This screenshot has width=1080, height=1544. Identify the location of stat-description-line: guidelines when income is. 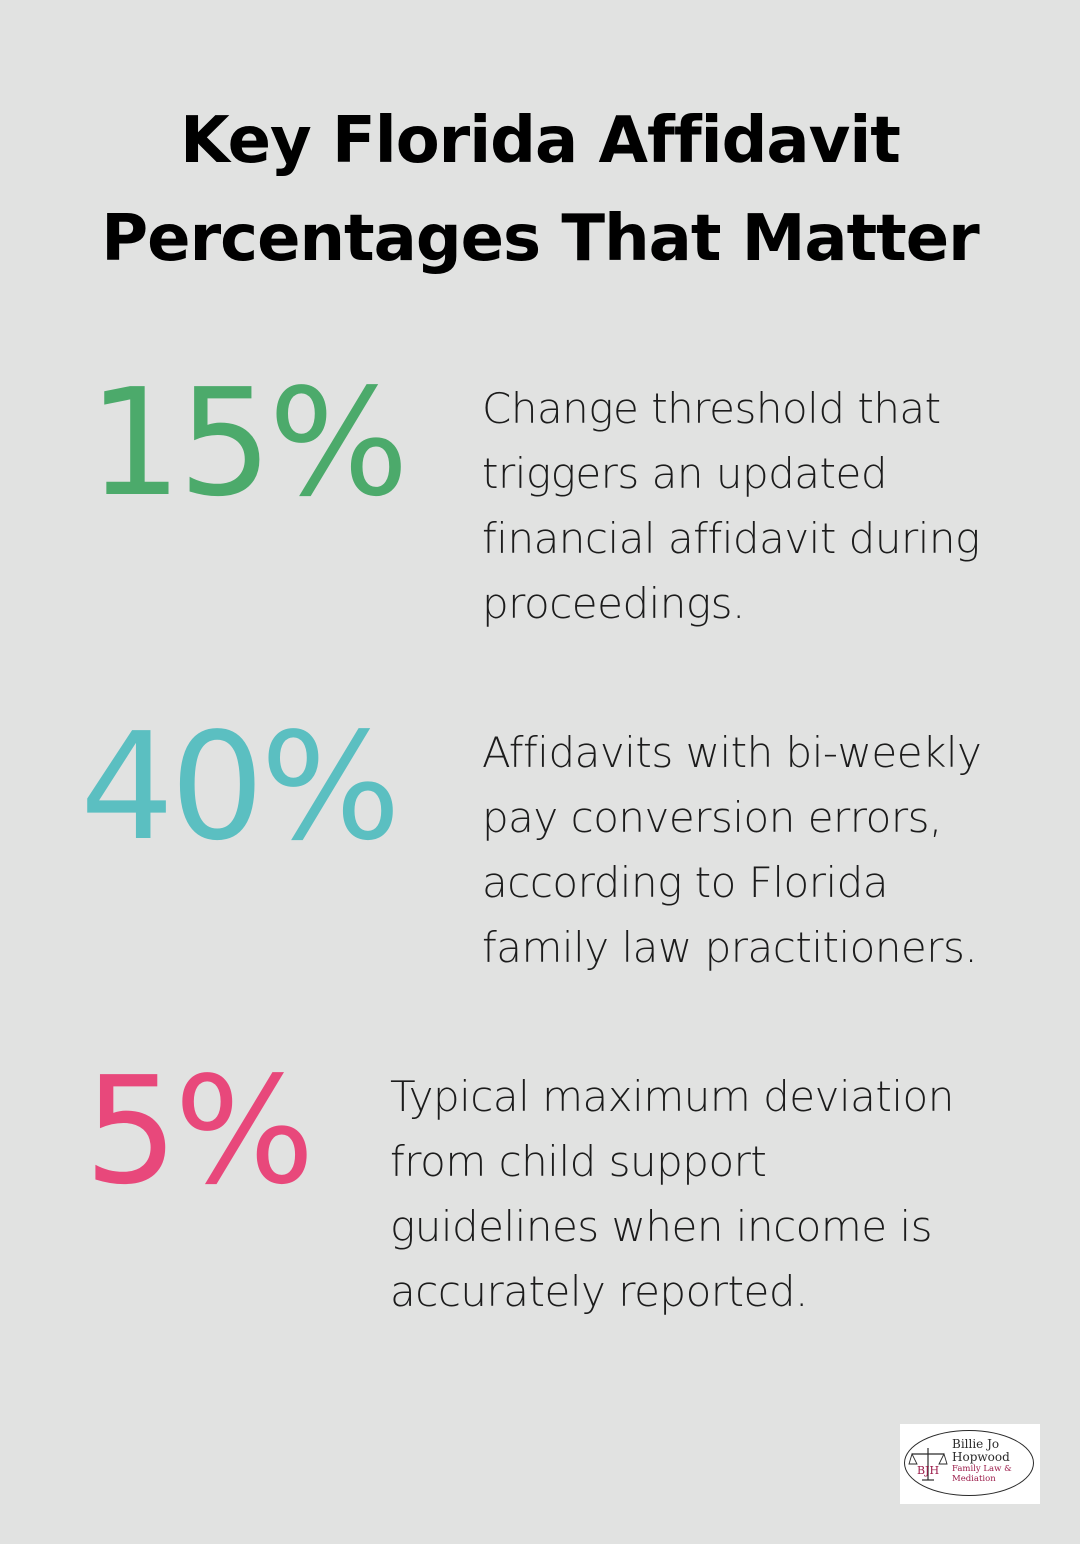
(661, 1226).